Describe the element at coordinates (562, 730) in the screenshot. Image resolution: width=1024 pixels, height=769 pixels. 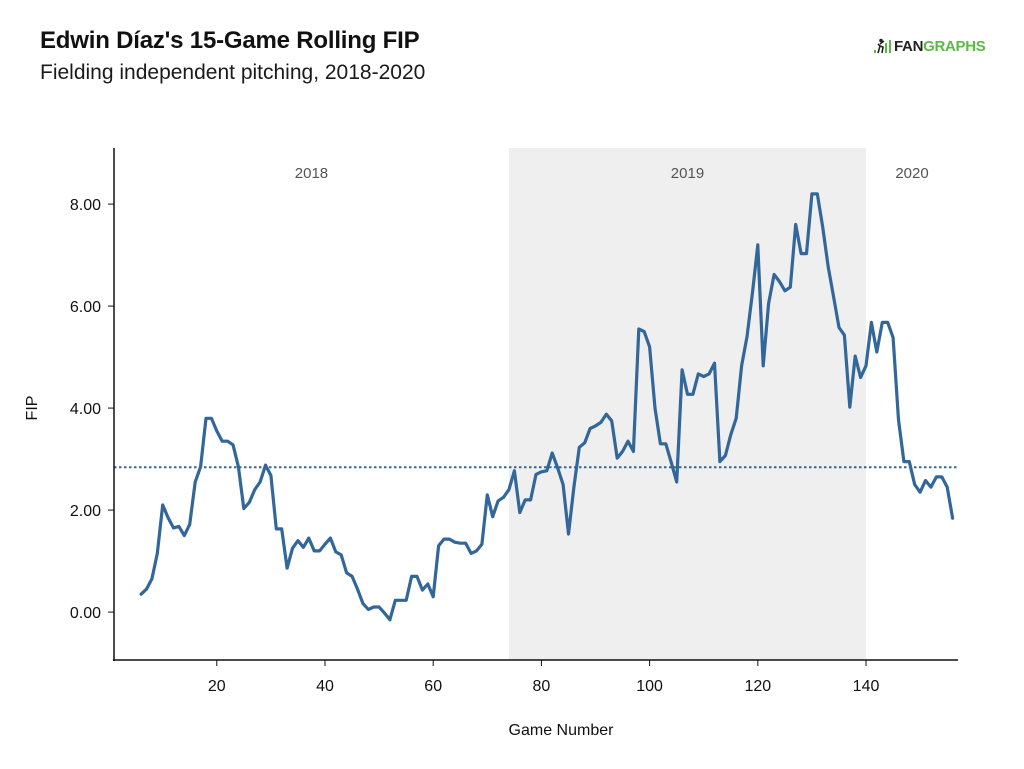
I see `x-axis-title: Game Number` at that location.